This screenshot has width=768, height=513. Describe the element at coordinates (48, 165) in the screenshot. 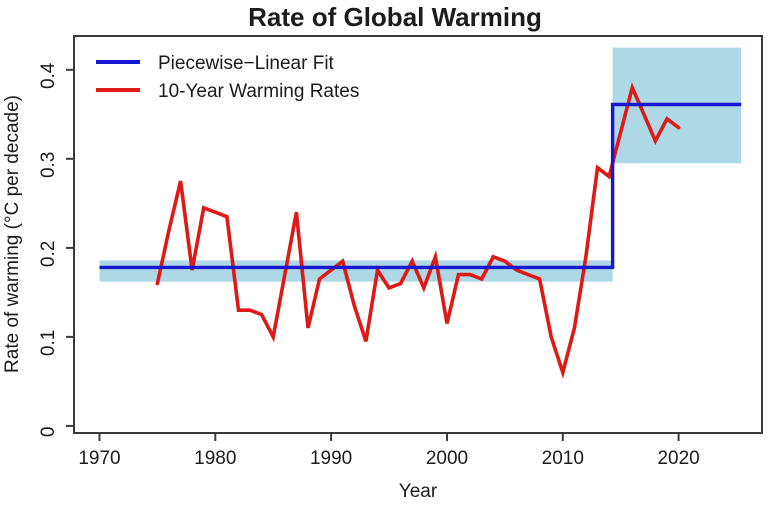

I see `y-tick-label: 0.3` at that location.